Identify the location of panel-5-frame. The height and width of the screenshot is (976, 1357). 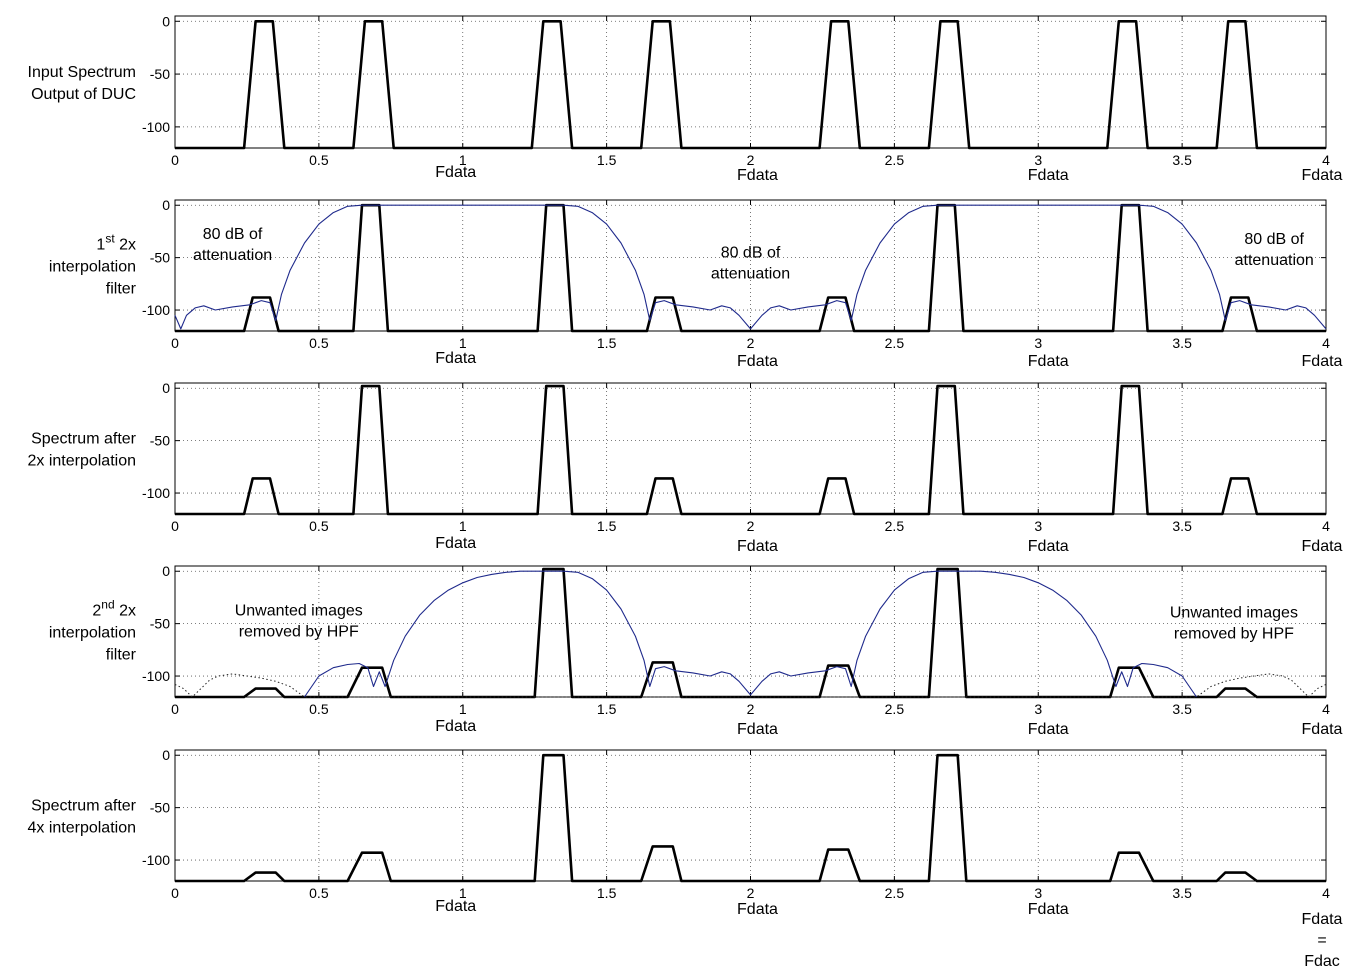
(750, 815).